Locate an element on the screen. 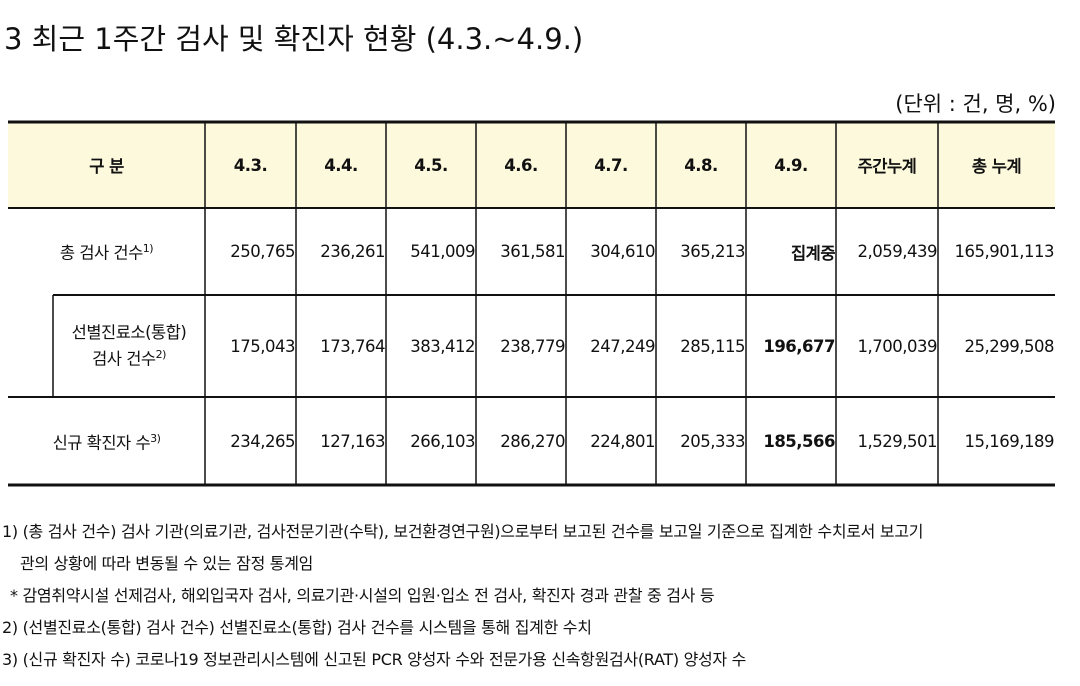 This screenshot has height=686, width=1080. table-cell: 266,103 is located at coordinates (442, 441).